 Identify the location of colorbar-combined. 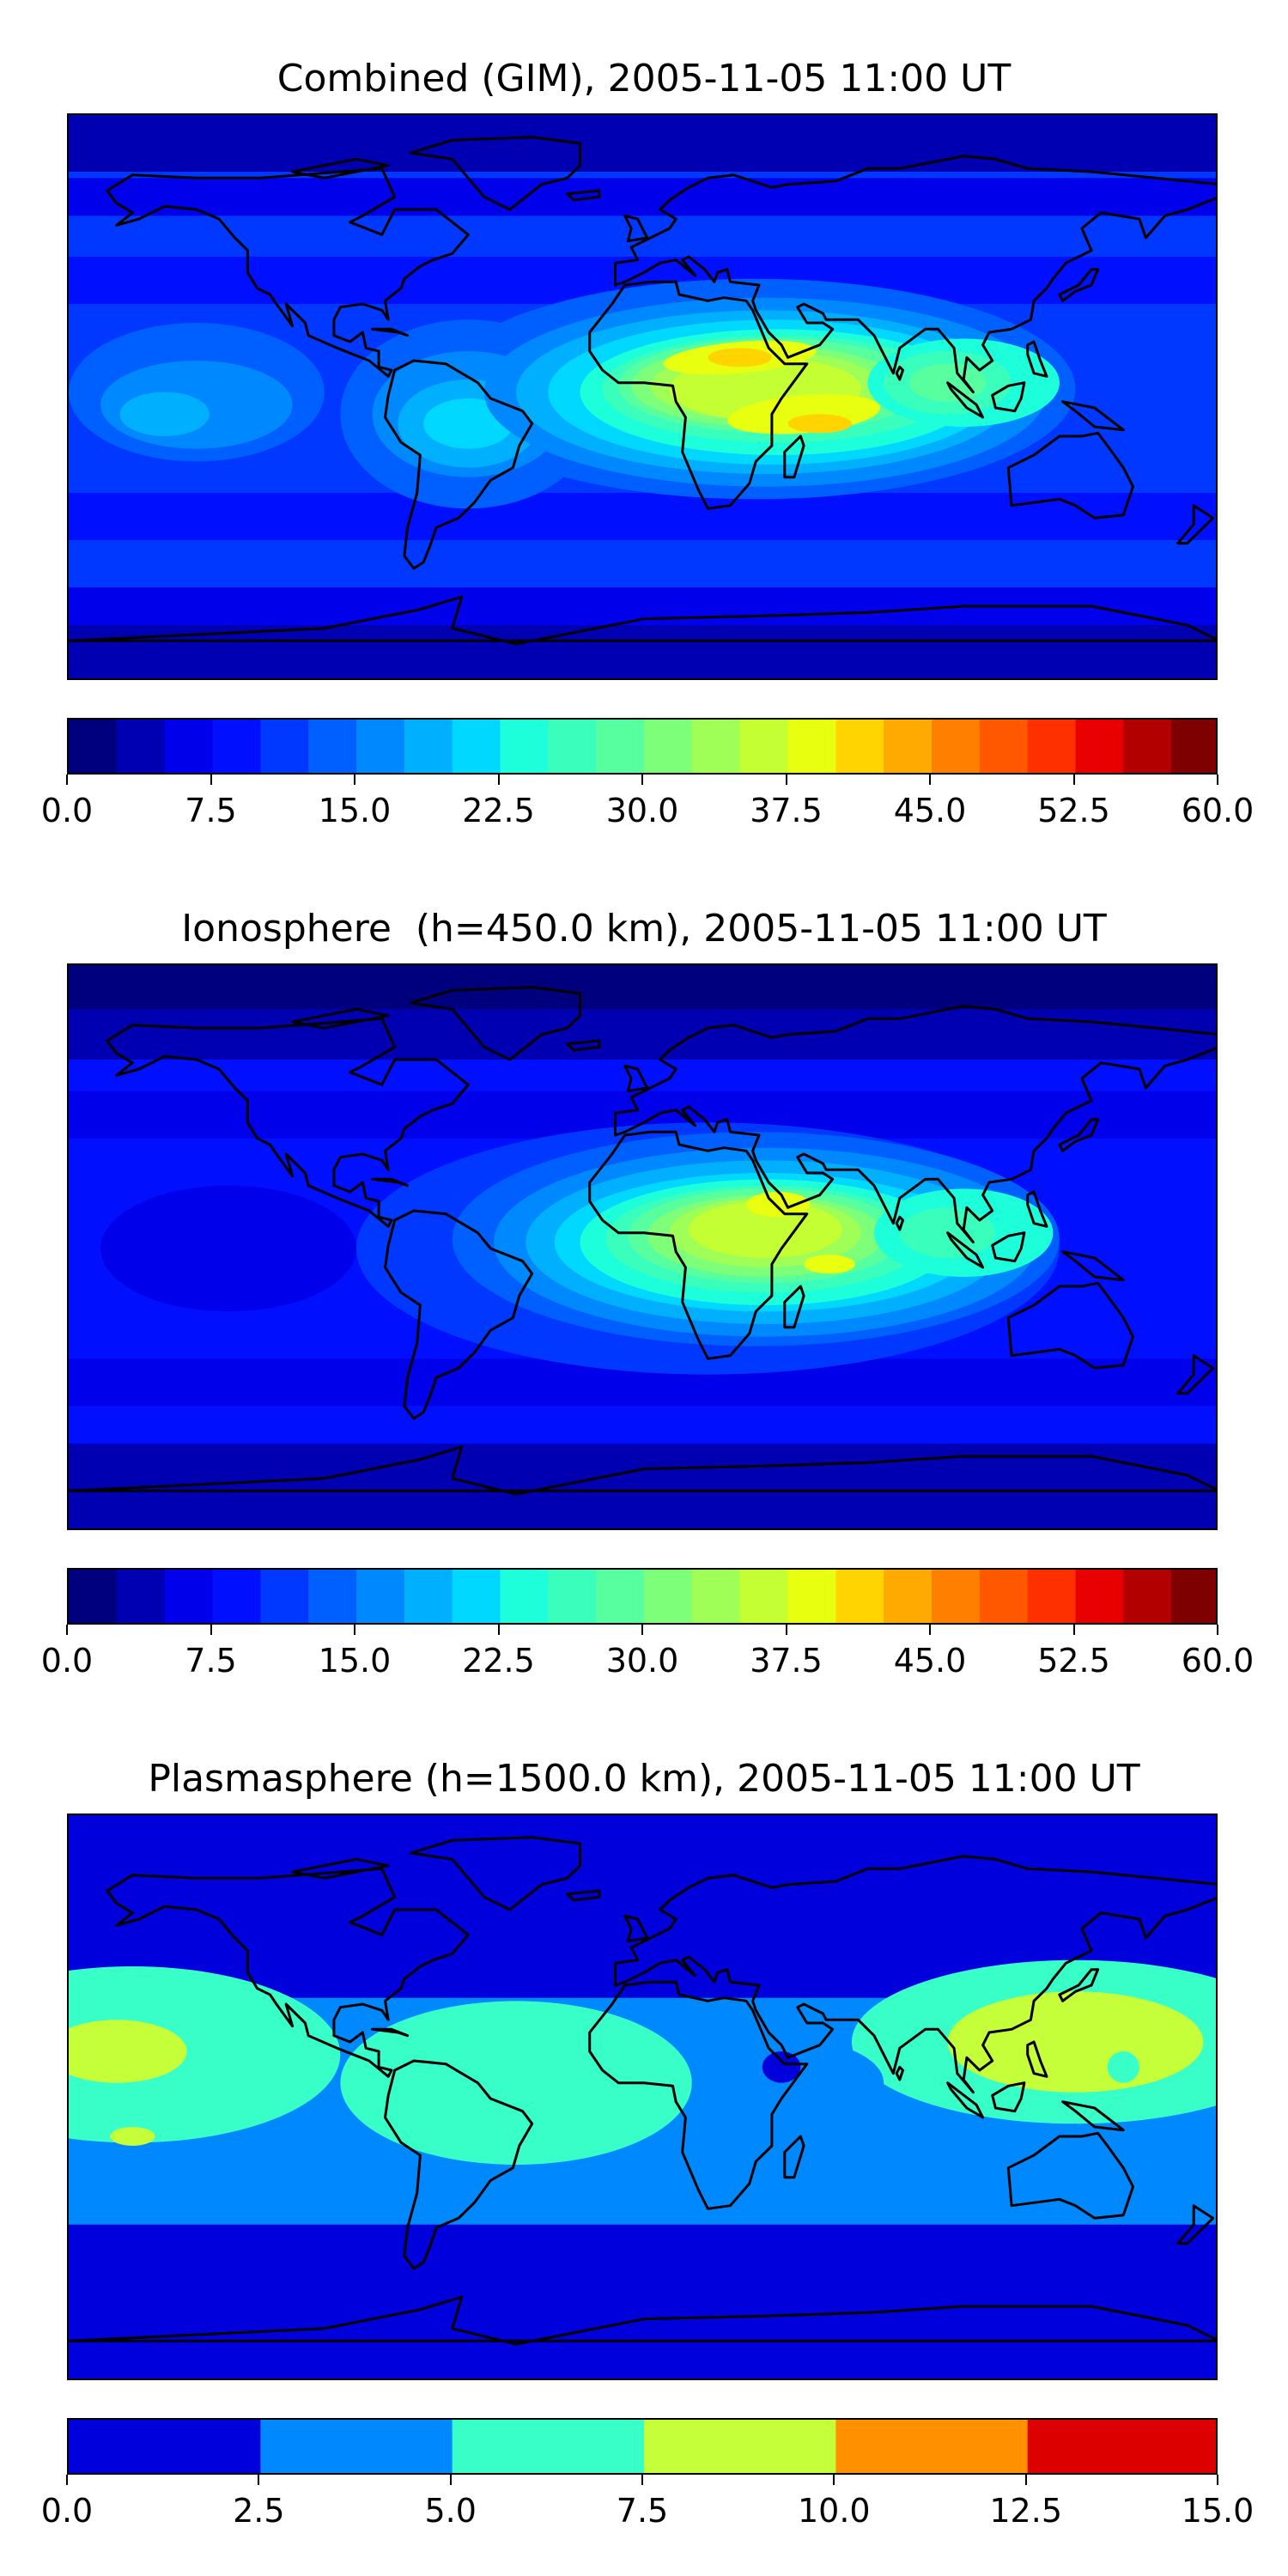
(642, 746).